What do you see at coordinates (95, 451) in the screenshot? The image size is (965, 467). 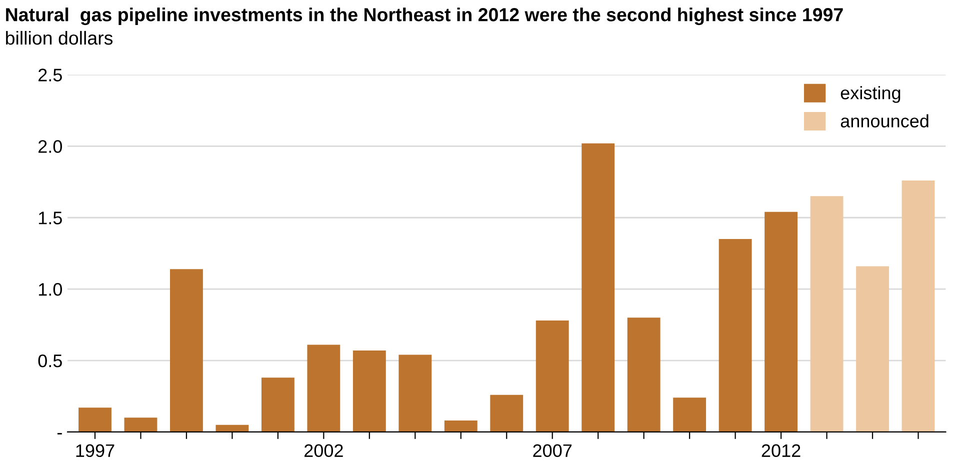 I see `x-tick-label: 1997` at bounding box center [95, 451].